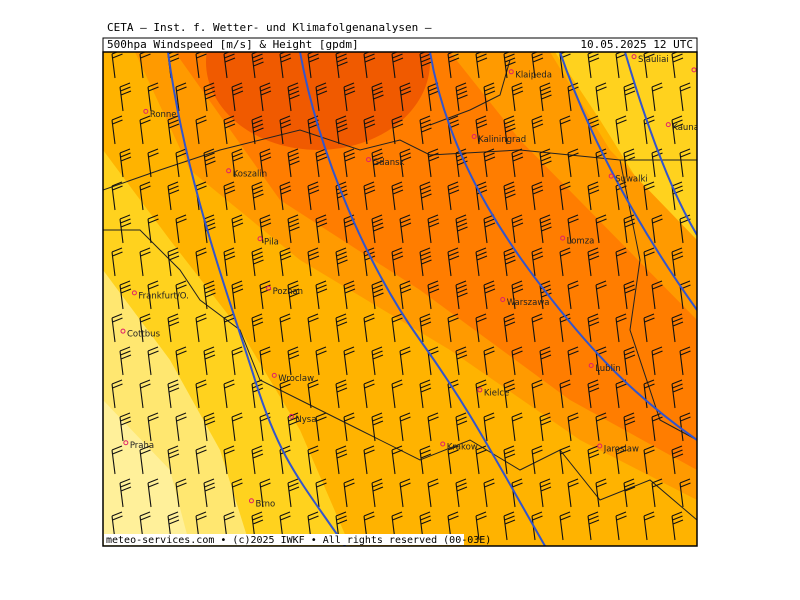 The height and width of the screenshot is (600, 800). I want to click on city-label: Kaliningrad, so click(502, 140).